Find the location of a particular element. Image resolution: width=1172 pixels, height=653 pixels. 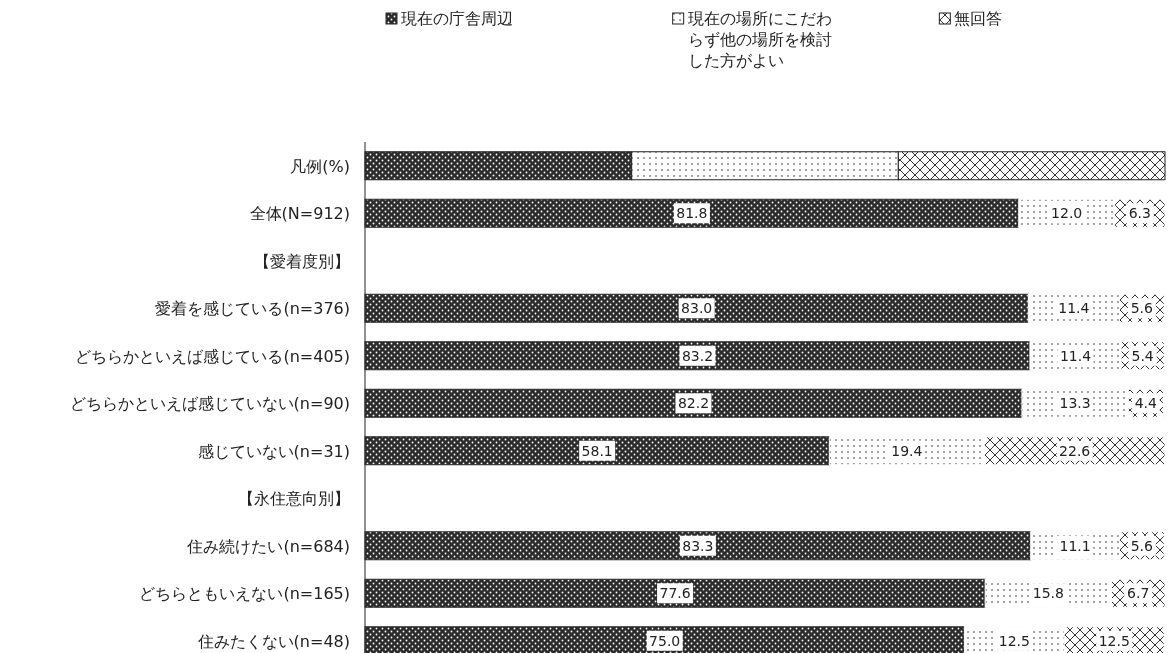

data-label: 81.8 is located at coordinates (692, 213).